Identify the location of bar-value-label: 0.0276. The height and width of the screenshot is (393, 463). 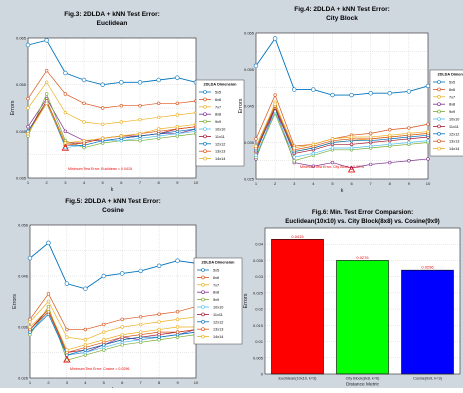
(362, 257).